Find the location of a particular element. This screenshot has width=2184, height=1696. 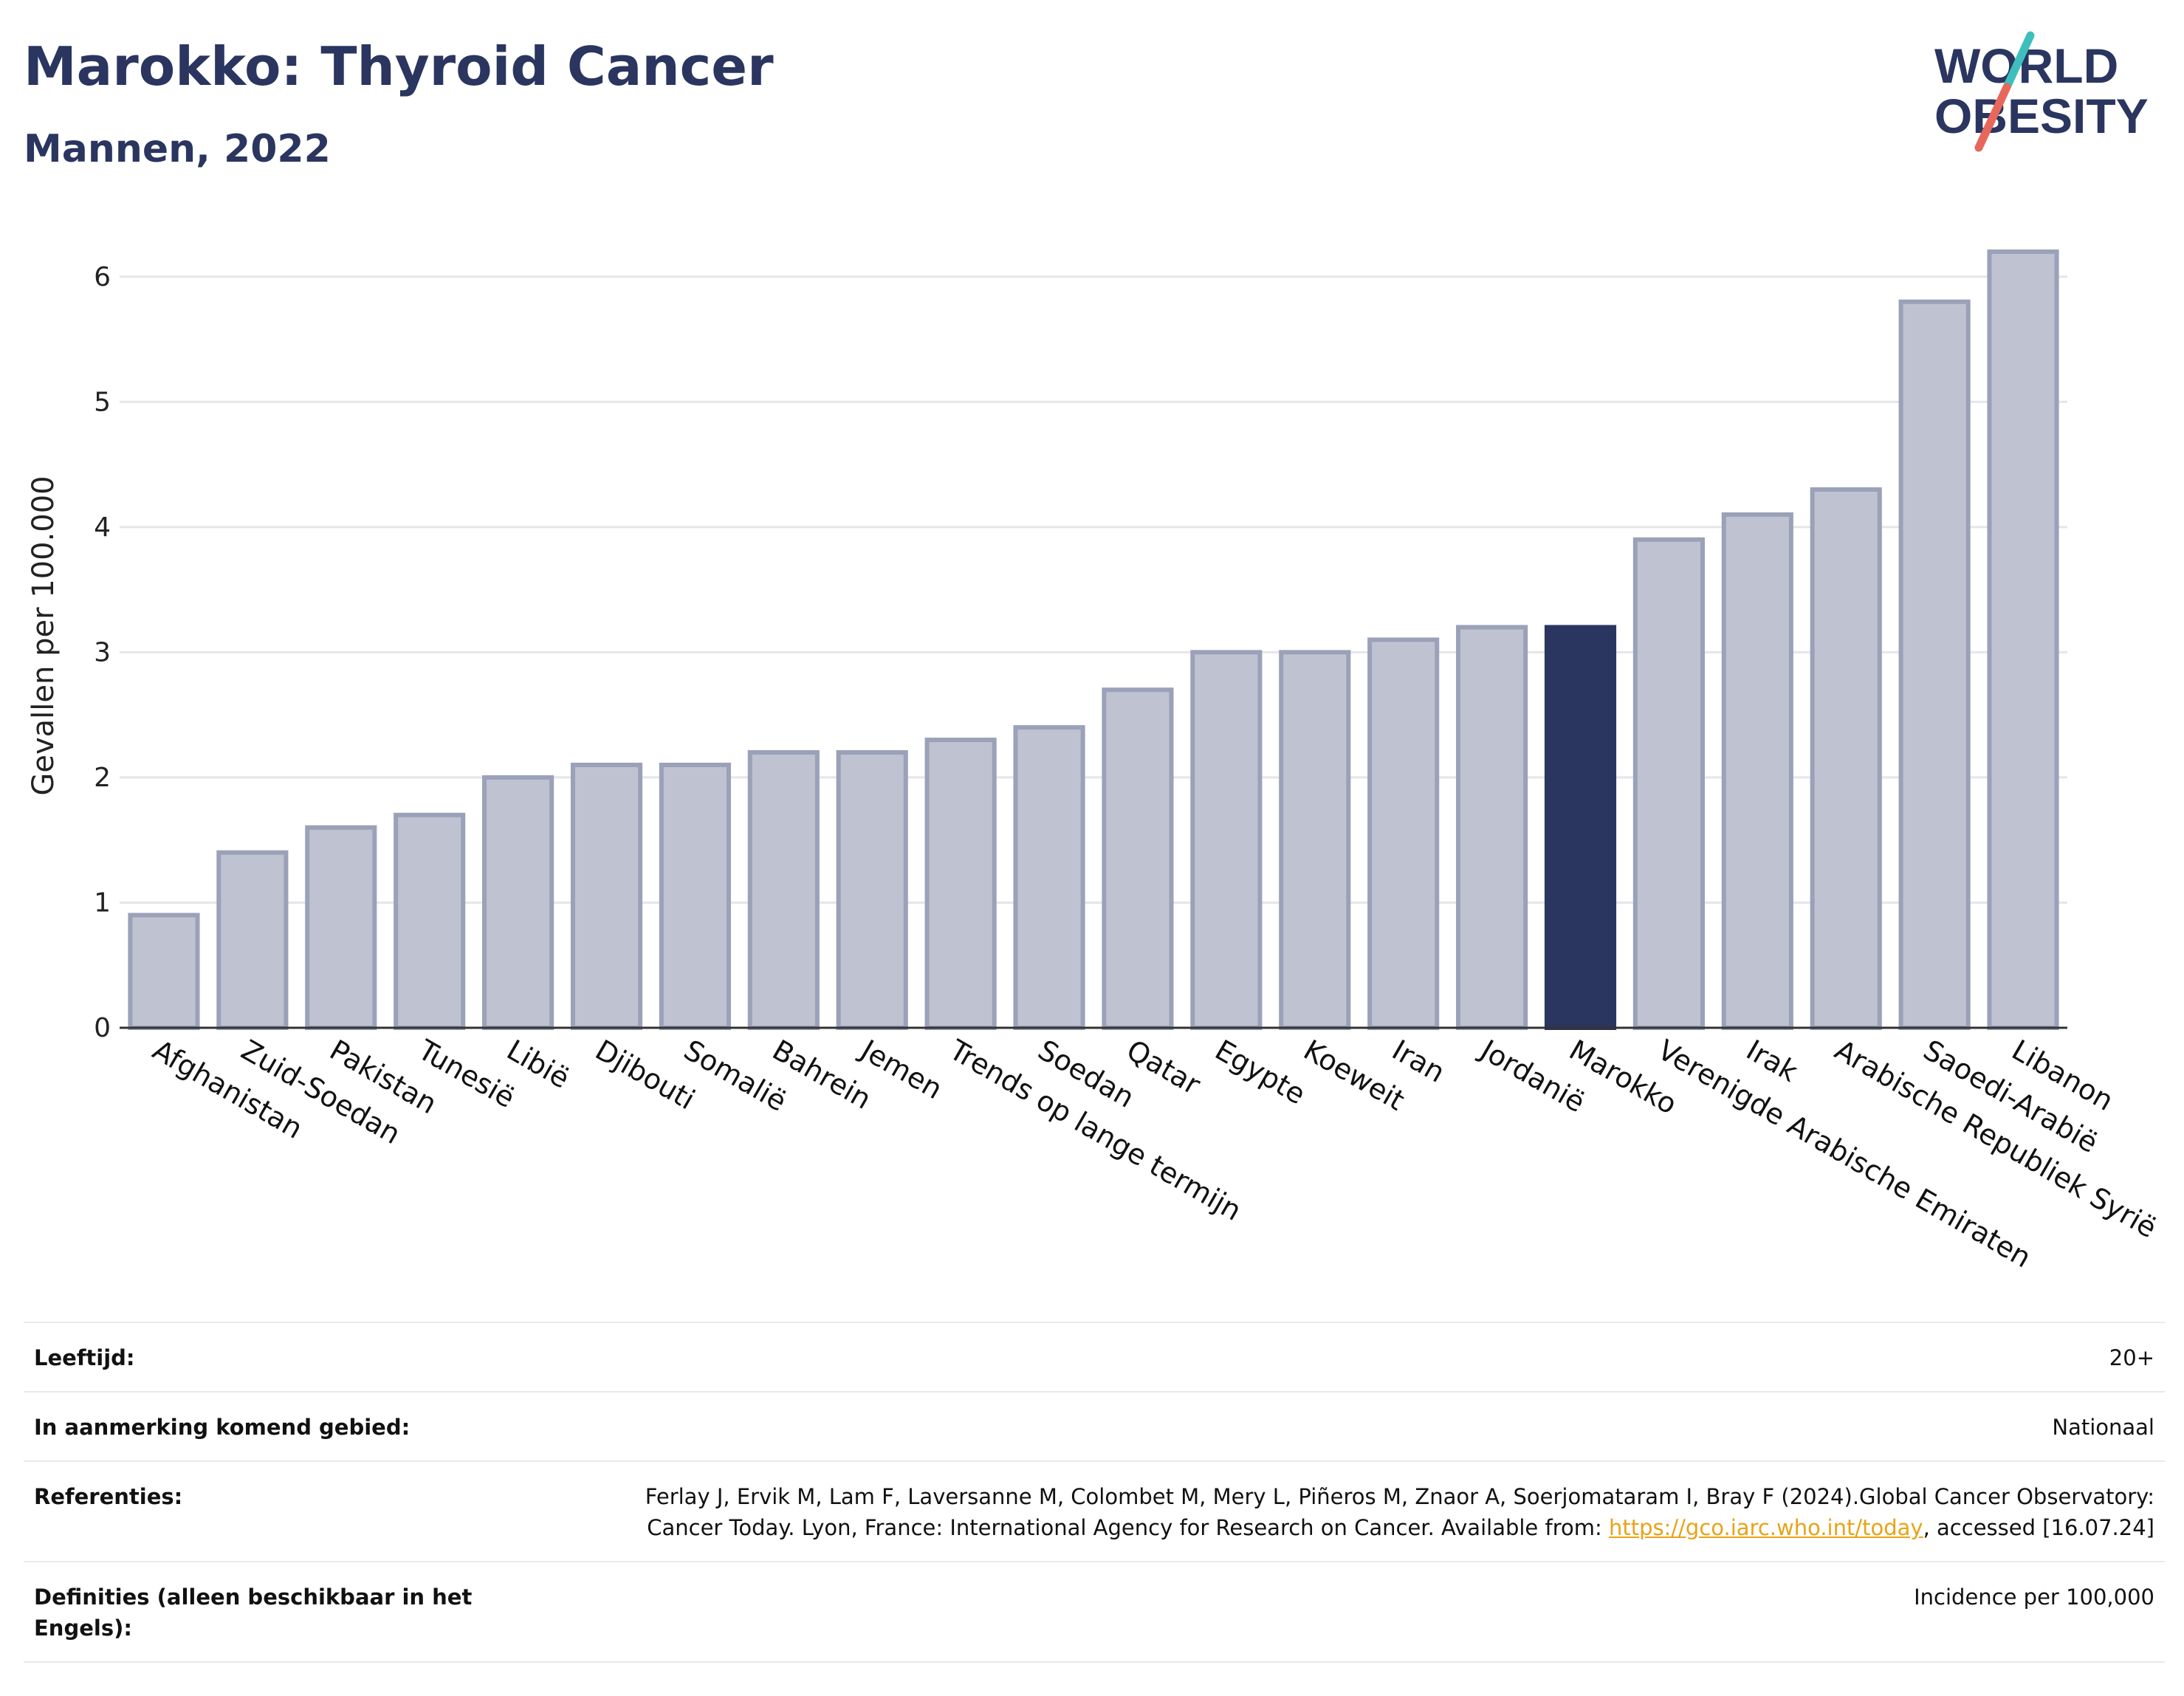

x-tick-label: Djibouti is located at coordinates (646, 1075).